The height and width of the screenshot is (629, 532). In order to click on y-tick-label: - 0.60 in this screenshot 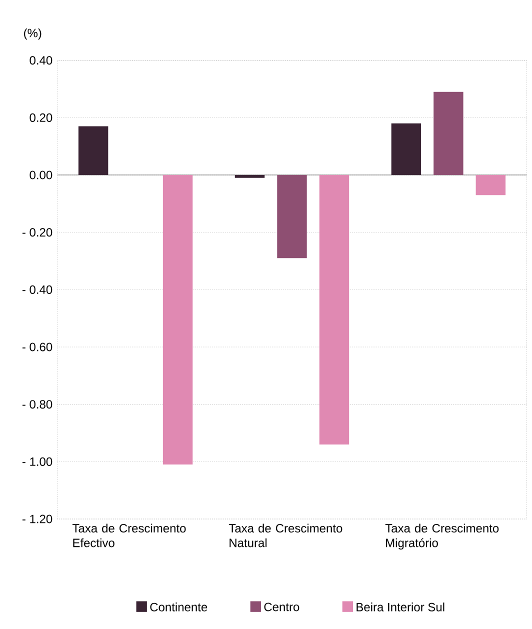, I will do `click(37, 347)`.